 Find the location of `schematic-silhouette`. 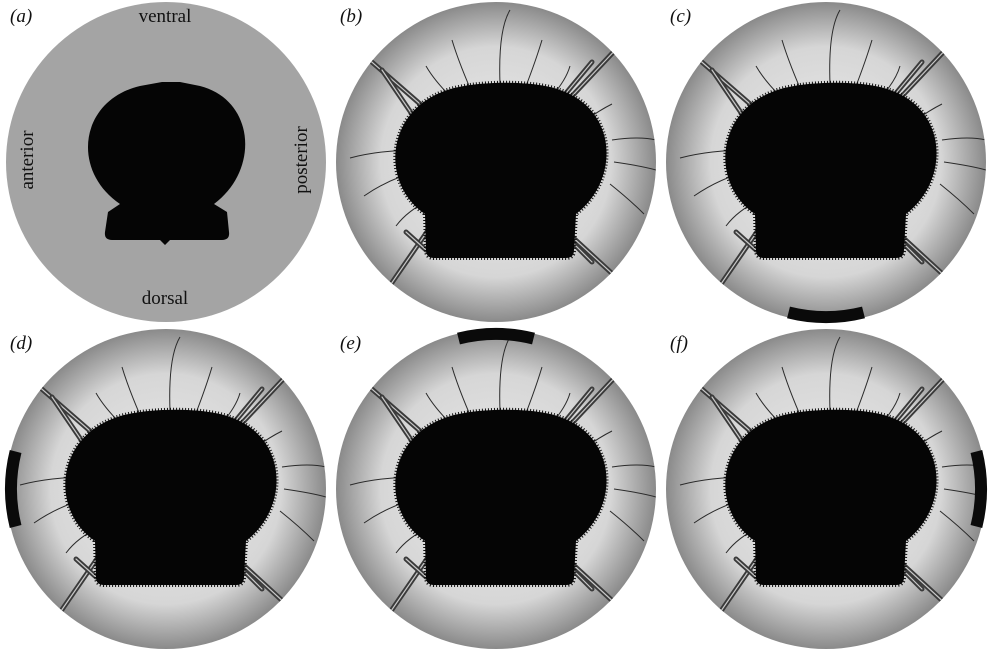

schematic-silhouette is located at coordinates (166, 163).